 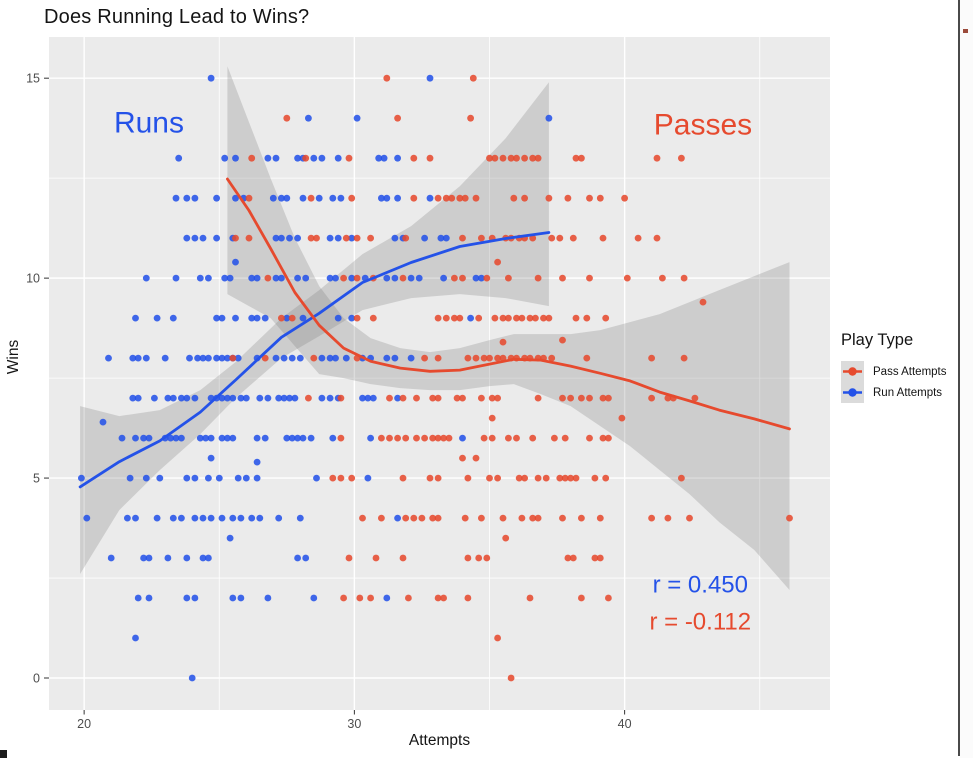 What do you see at coordinates (84, 724) in the screenshot?
I see `x-tick-label: 20` at bounding box center [84, 724].